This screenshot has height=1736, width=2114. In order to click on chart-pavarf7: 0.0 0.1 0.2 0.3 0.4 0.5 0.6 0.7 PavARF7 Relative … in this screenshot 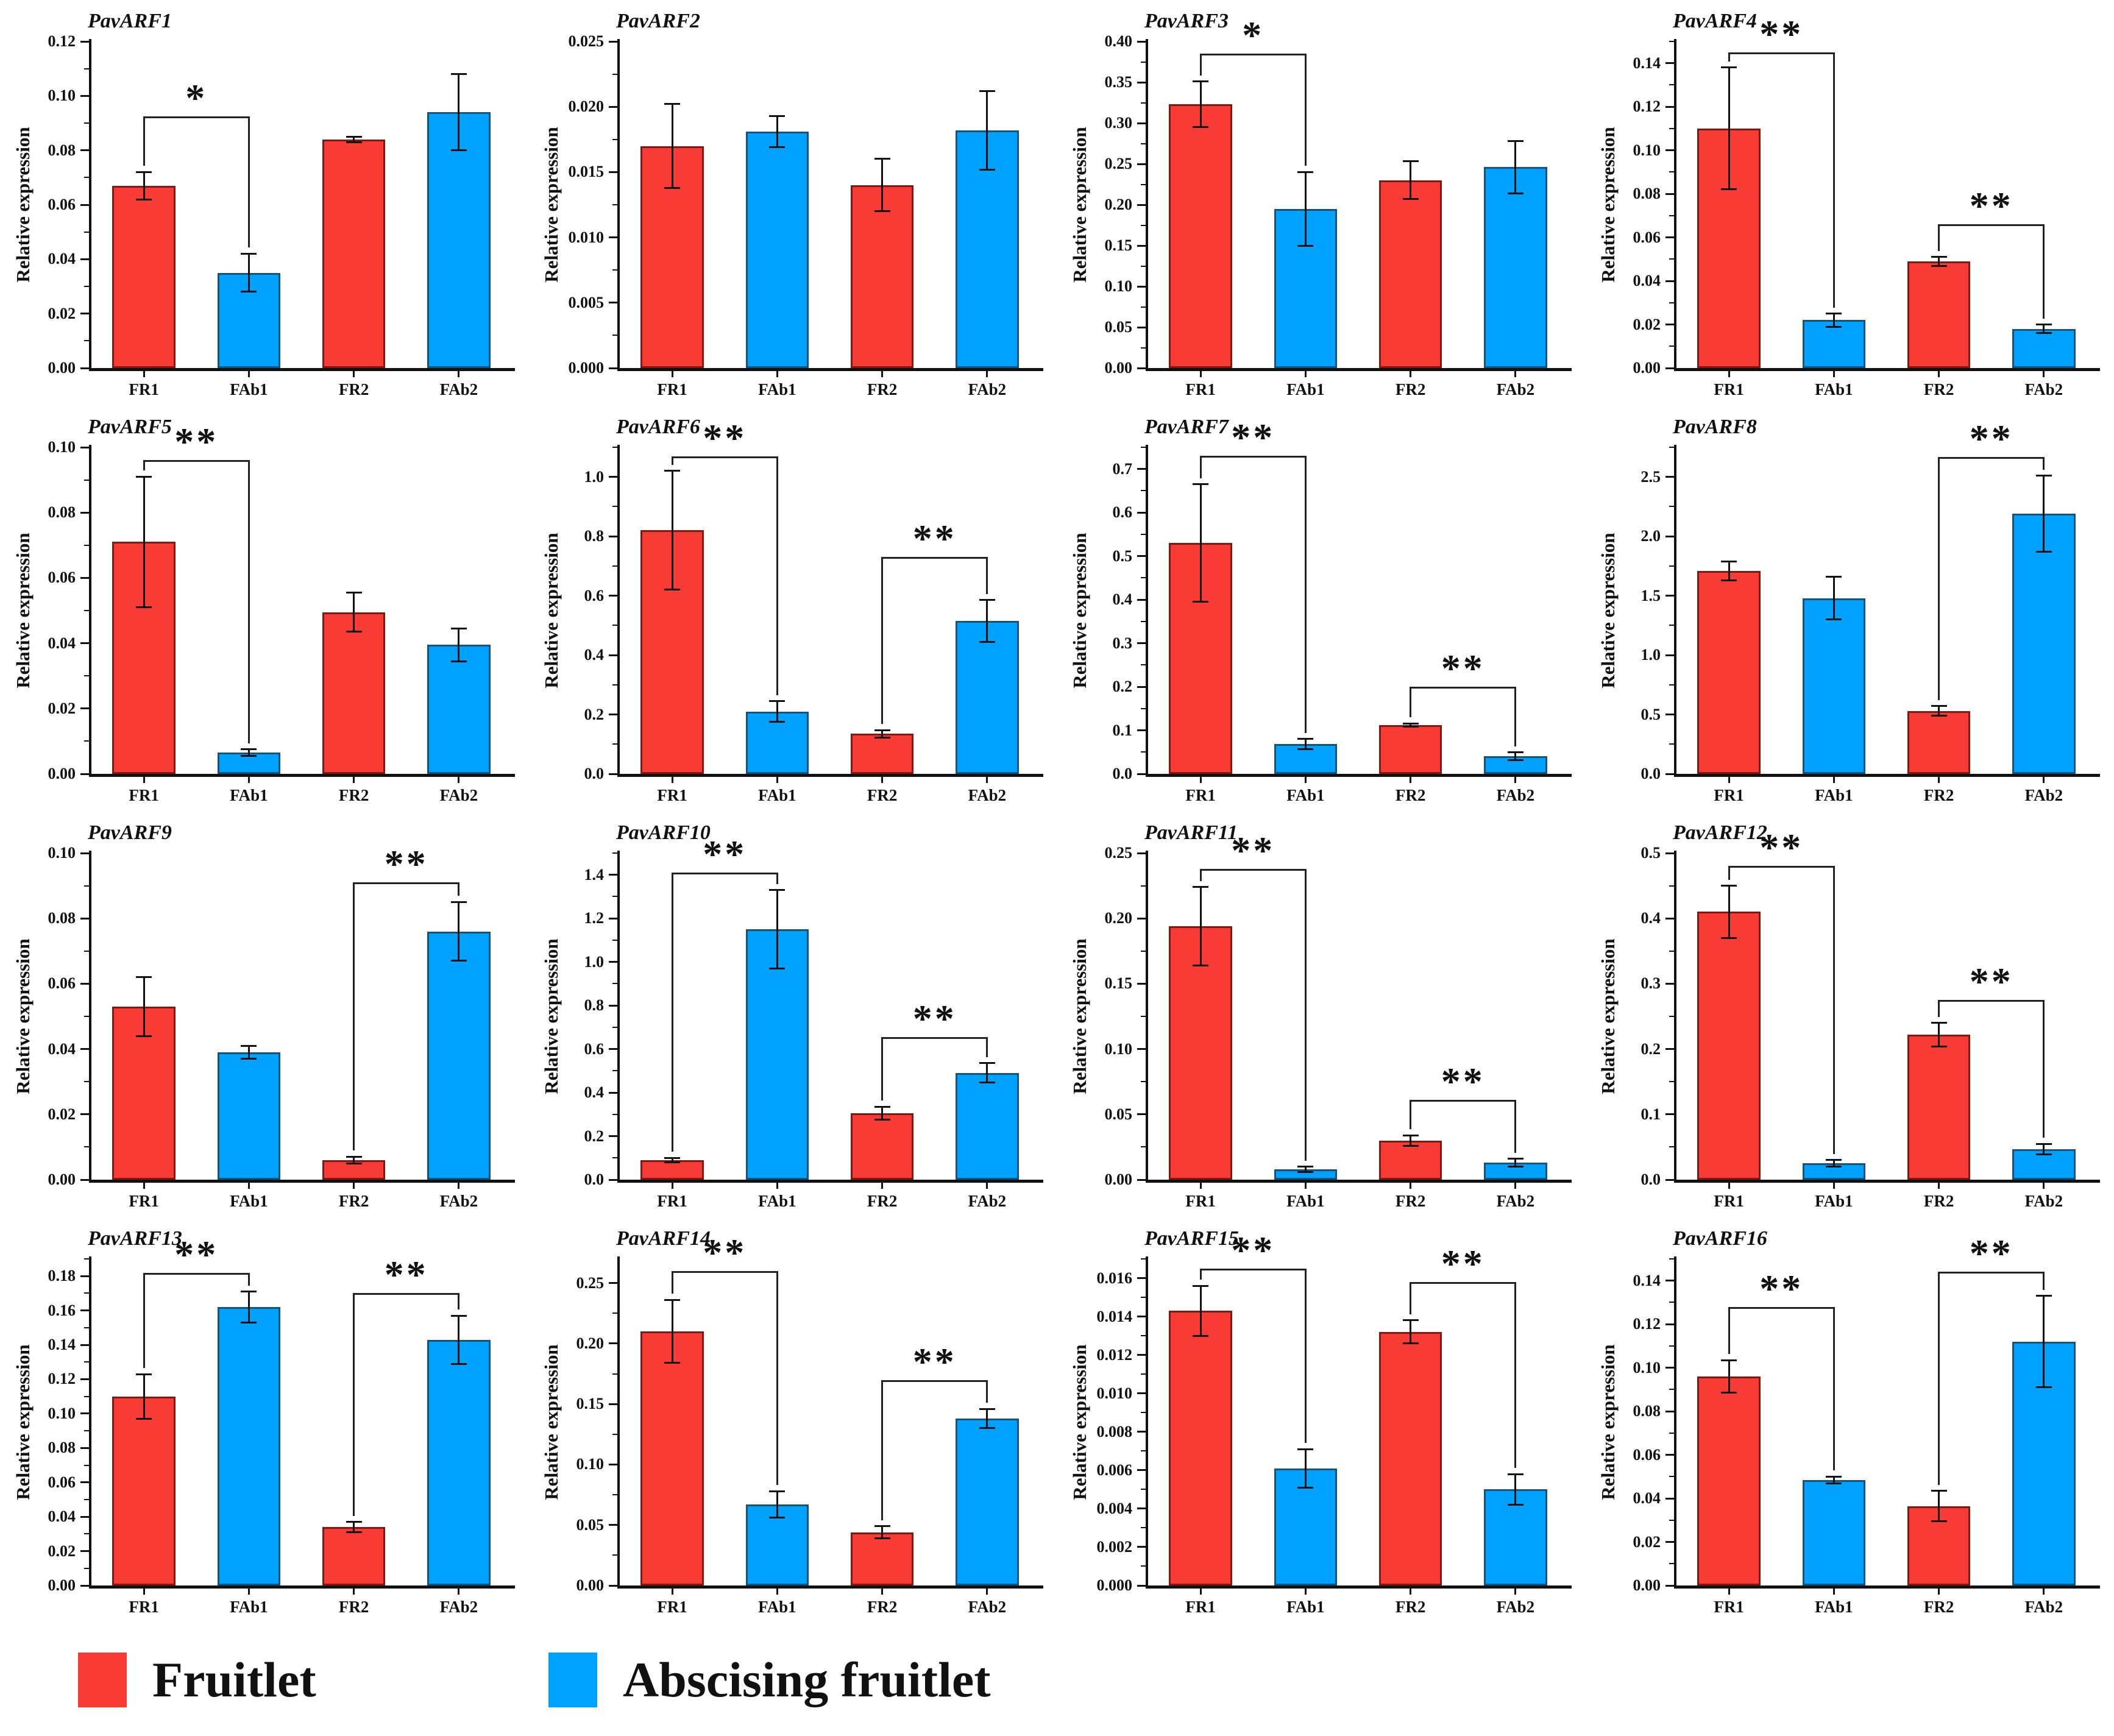, I will do `click(1321, 609)`.